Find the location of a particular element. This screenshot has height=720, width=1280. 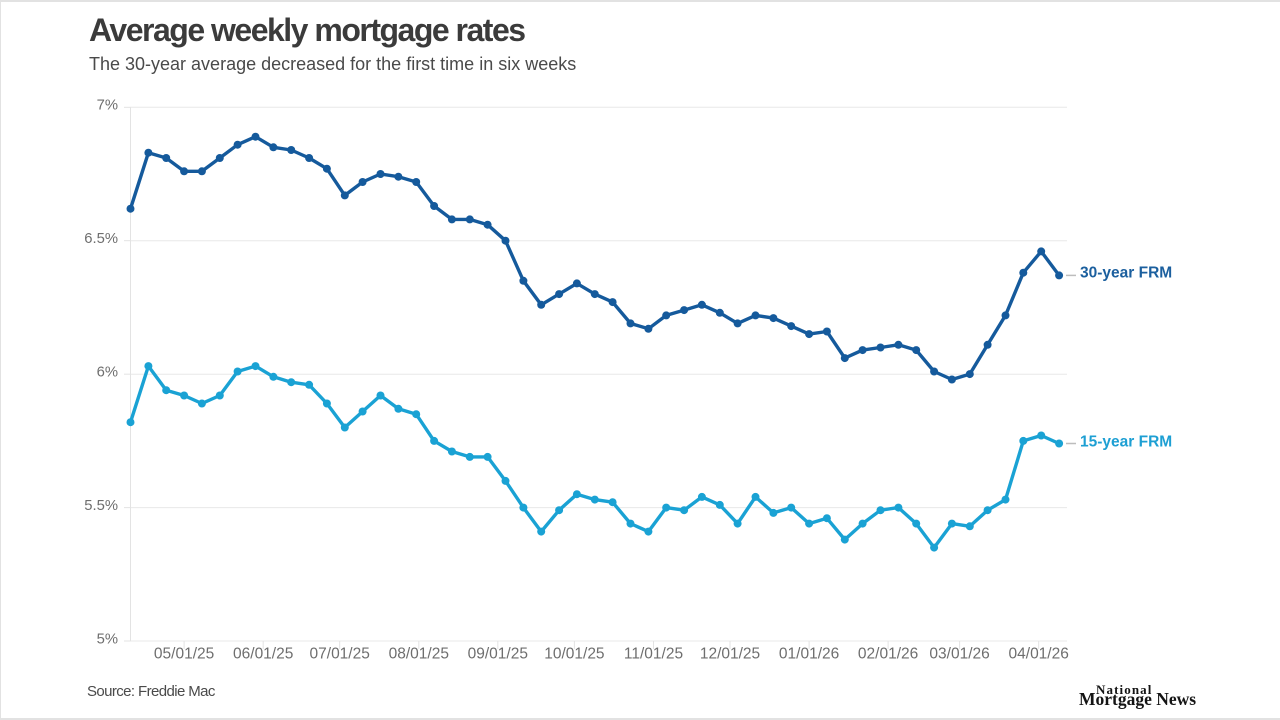

svg-text: 5% is located at coordinates (107, 639).